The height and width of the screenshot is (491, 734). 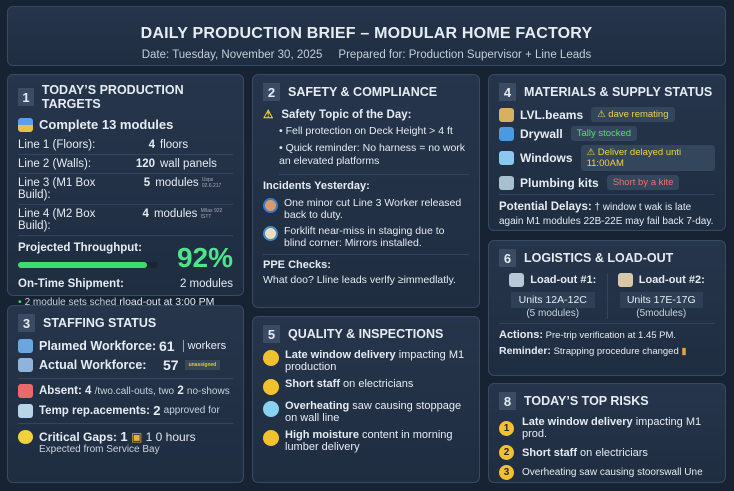 I want to click on planned-value: 61, so click(x=167, y=346).